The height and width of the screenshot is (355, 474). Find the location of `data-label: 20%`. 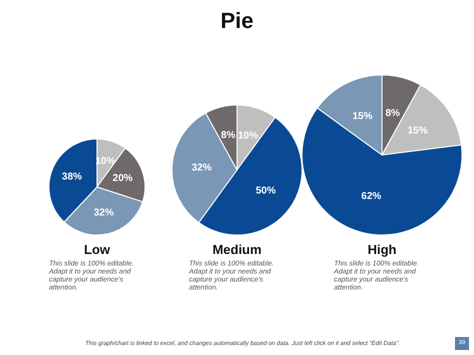

data-label: 20% is located at coordinates (122, 178).